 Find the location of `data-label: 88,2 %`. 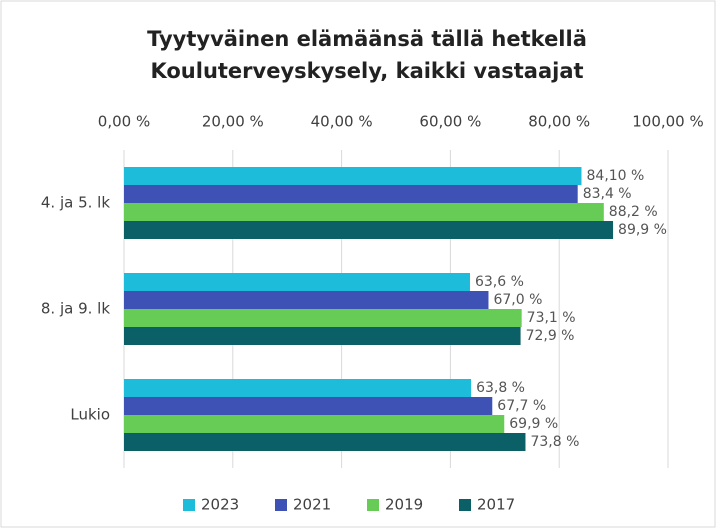

data-label: 88,2 % is located at coordinates (633, 212).